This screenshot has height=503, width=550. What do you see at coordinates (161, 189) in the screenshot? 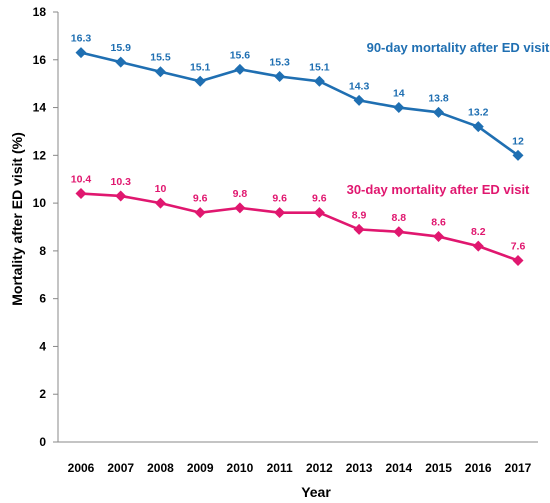
I see `data-label: 10` at bounding box center [161, 189].